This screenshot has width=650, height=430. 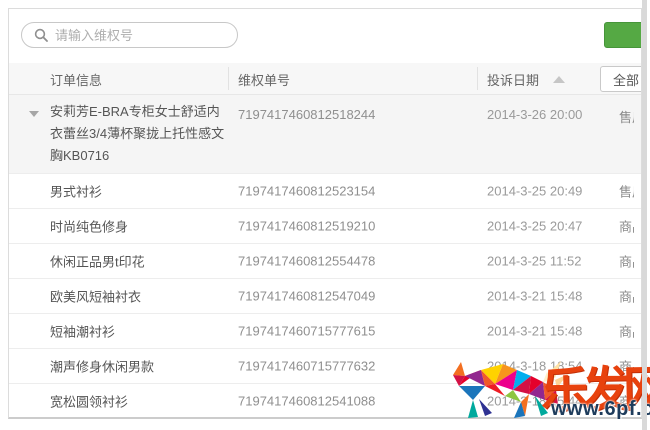 What do you see at coordinates (307, 114) in the screenshot?
I see `dispute-id: 7197417460812518244` at bounding box center [307, 114].